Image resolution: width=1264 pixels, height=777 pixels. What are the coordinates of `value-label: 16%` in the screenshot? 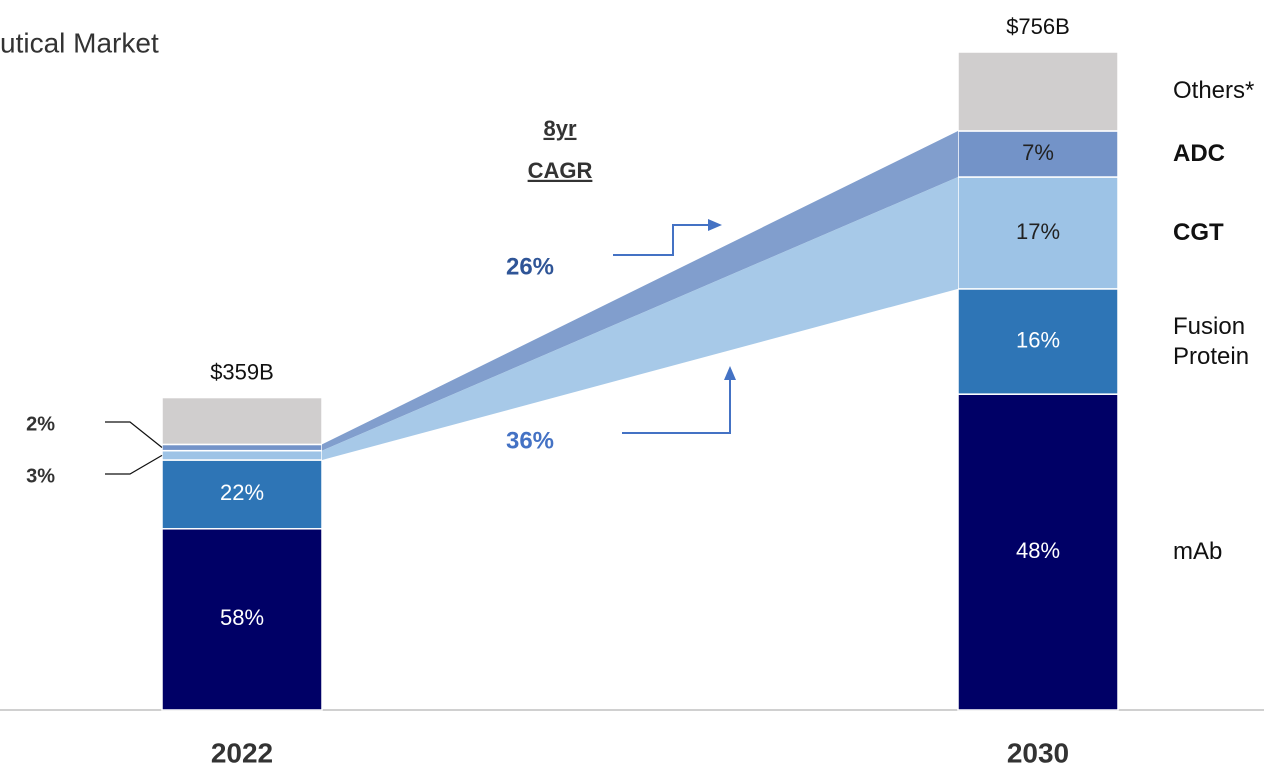 It's located at (1038, 339).